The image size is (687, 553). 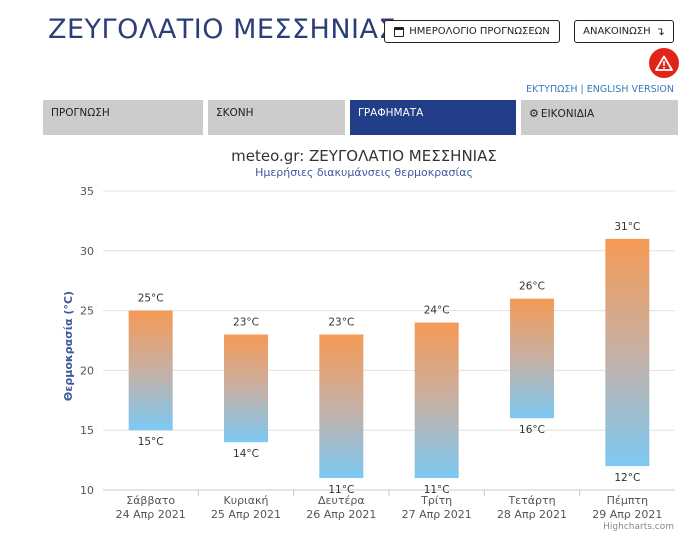 What do you see at coordinates (399, 31) in the screenshot?
I see `calendar-icon` at bounding box center [399, 31].